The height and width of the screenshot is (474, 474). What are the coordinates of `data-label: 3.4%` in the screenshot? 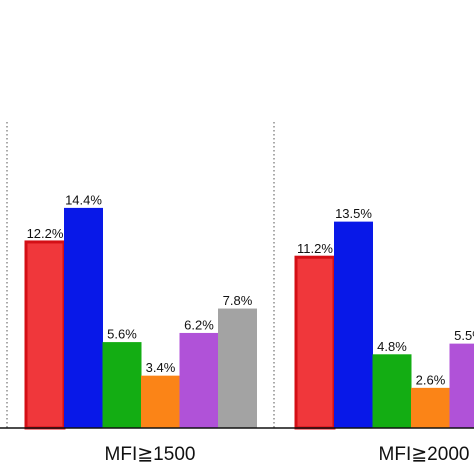 It's located at (161, 367).